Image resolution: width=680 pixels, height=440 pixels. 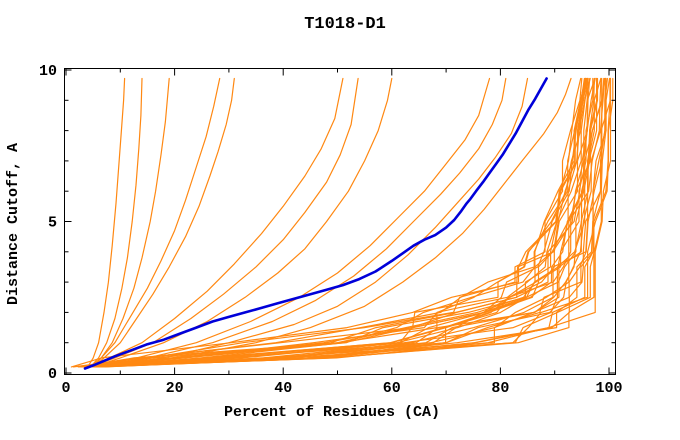 What do you see at coordinates (332, 412) in the screenshot?
I see `x-axis-label: Percent of Residues (CA)` at bounding box center [332, 412].